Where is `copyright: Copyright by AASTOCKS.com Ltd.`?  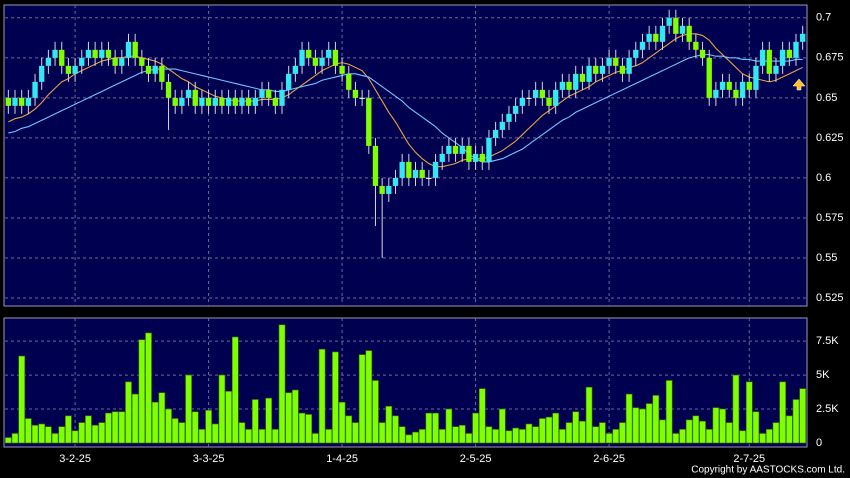 copyright: Copyright by AASTOCKS.com Ltd. is located at coordinates (768, 470).